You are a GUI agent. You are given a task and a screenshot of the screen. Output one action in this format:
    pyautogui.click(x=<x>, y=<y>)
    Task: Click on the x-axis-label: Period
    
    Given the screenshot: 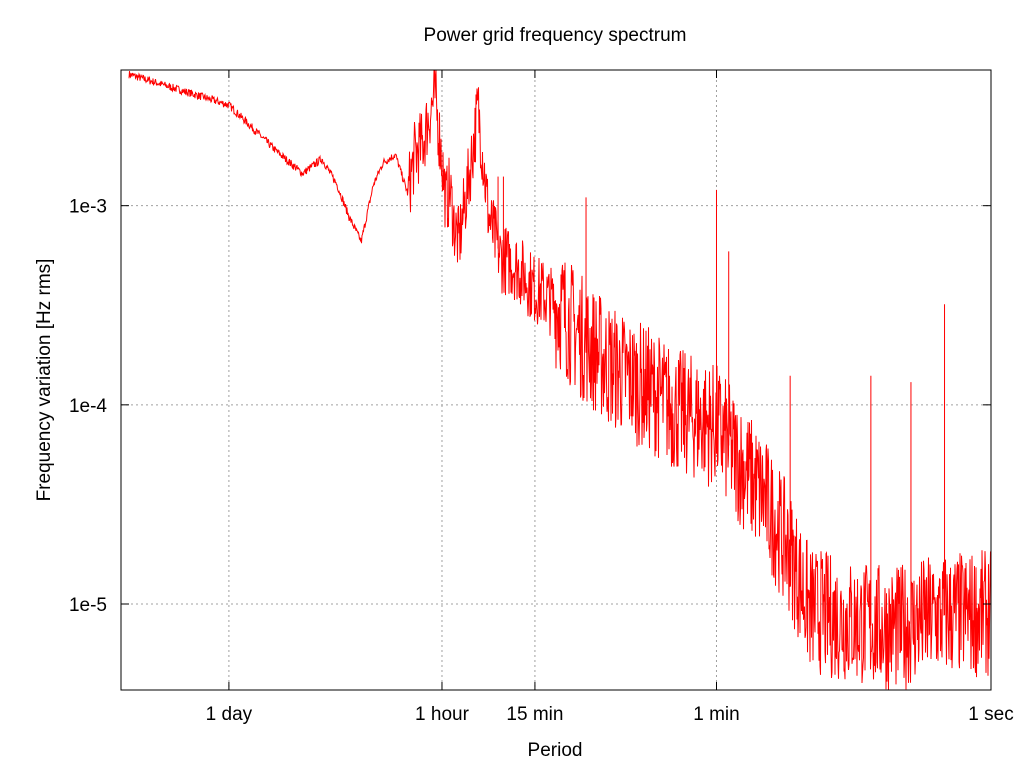 What is the action you would take?
    pyautogui.click(x=555, y=750)
    